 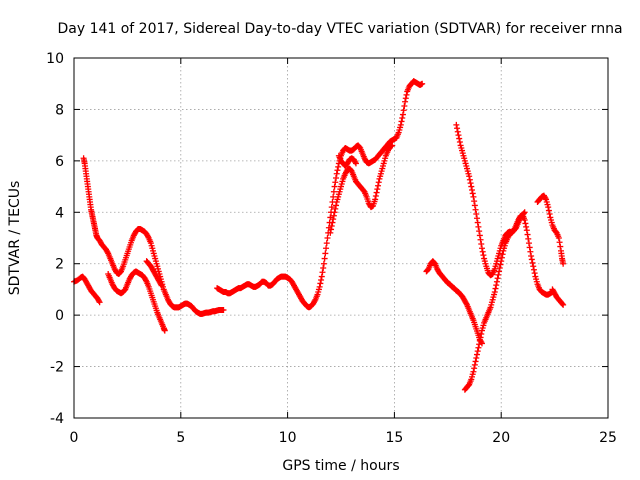 What do you see at coordinates (394, 438) in the screenshot?
I see `x-tick-label: 15` at bounding box center [394, 438].